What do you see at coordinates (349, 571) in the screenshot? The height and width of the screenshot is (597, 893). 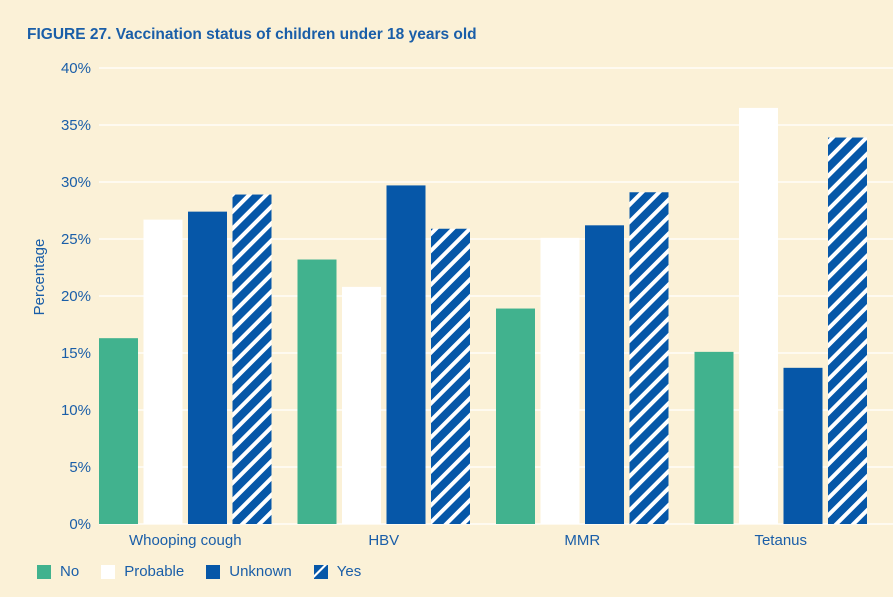 I see `legend-label: Yes` at bounding box center [349, 571].